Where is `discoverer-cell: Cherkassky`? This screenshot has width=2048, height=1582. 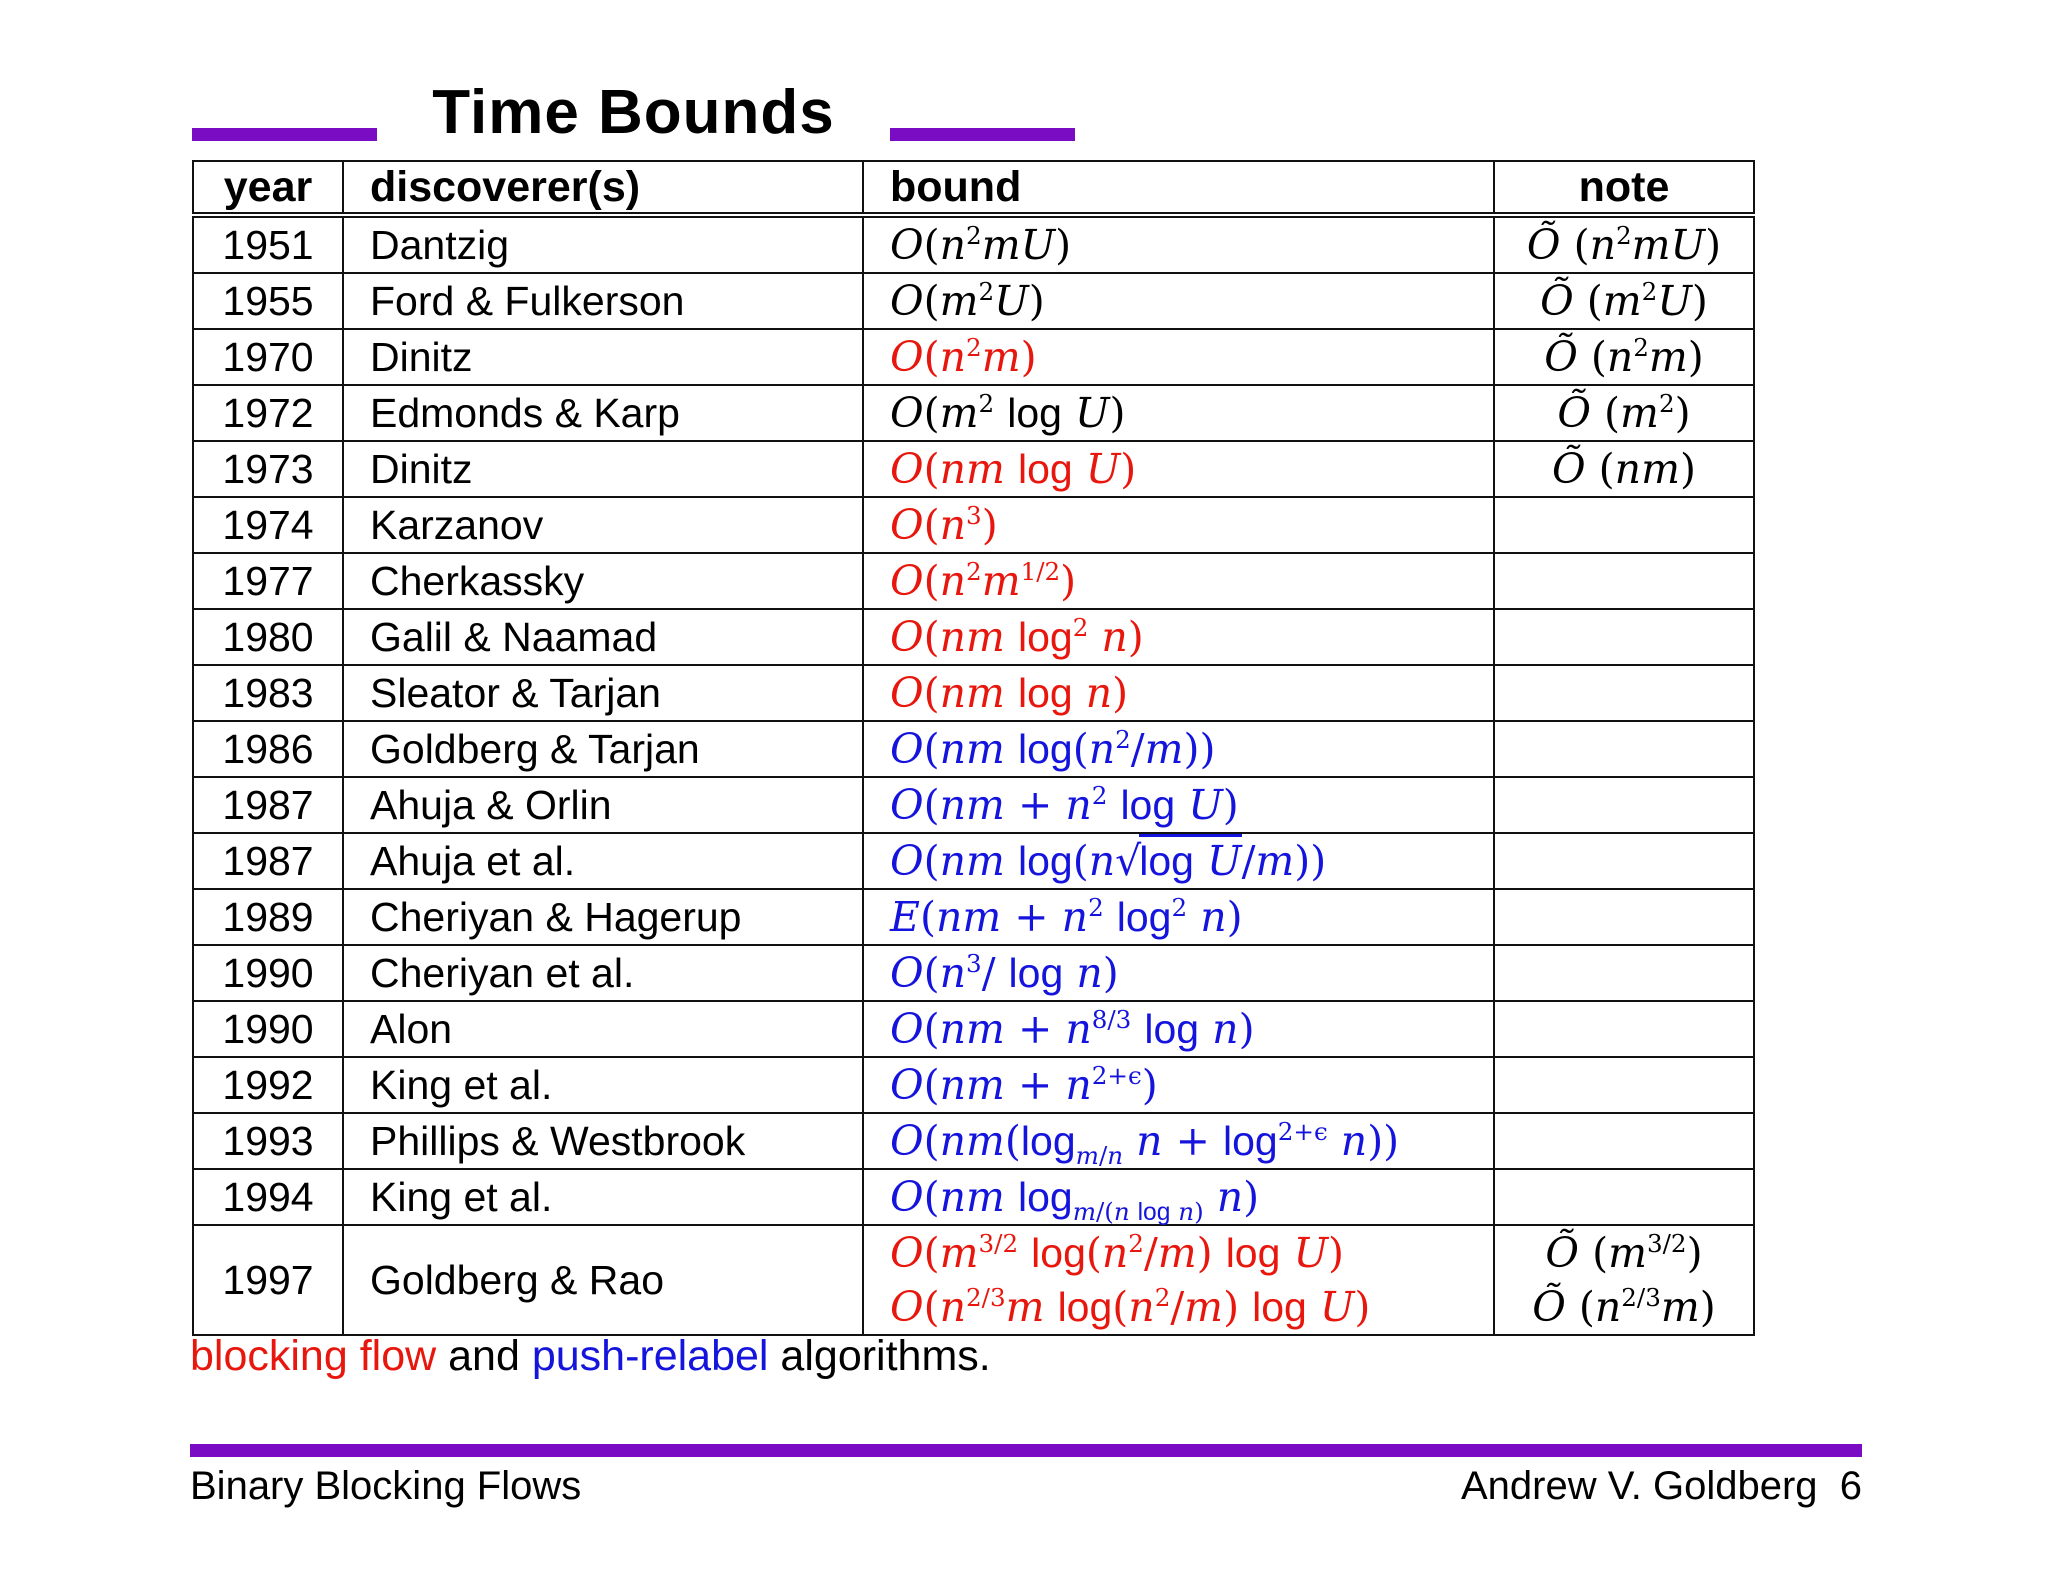
discoverer-cell: Cherkassky is located at coordinates (603, 581).